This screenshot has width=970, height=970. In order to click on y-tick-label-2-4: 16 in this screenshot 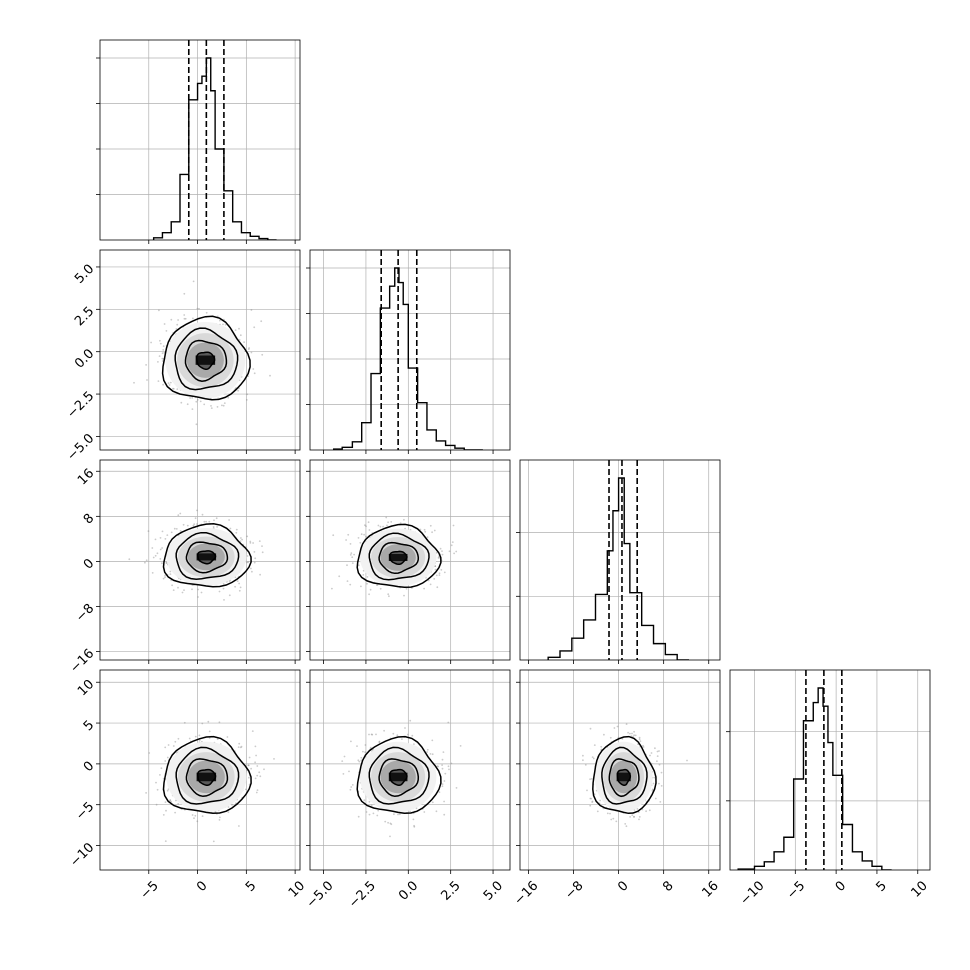, I will do `click(86, 477)`.